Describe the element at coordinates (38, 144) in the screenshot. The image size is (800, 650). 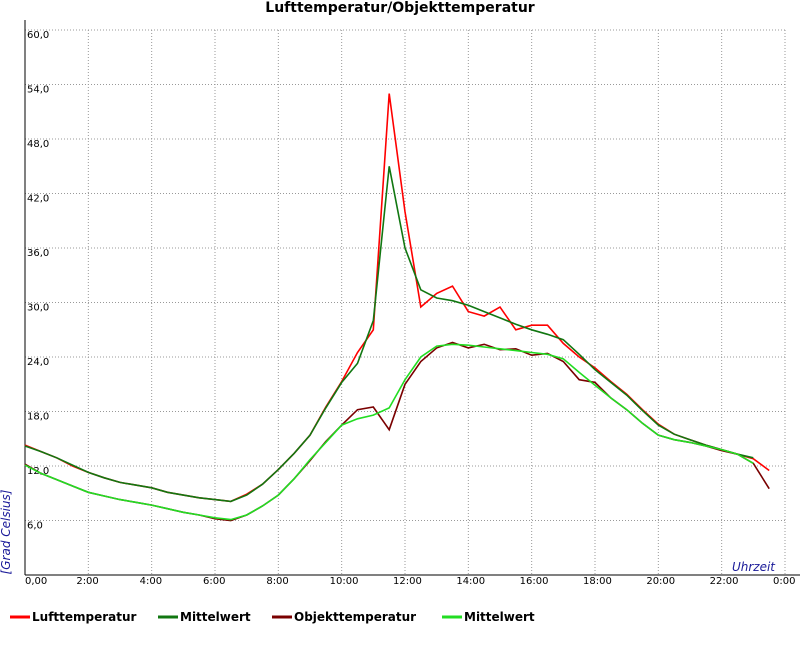
I see `y-tick-label: 48,0` at that location.